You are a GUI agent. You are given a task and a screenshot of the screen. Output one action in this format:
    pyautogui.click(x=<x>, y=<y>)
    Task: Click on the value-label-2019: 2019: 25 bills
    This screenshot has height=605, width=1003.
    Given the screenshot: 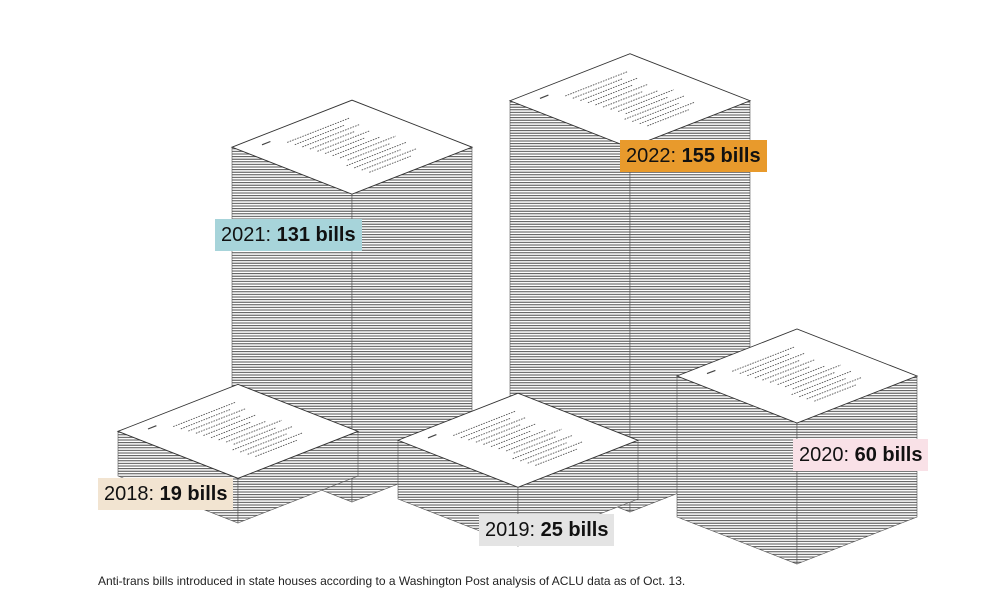 What is the action you would take?
    pyautogui.click(x=547, y=530)
    